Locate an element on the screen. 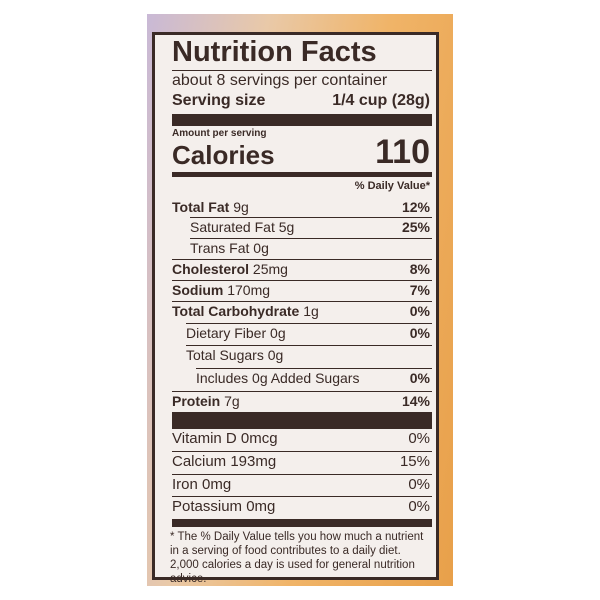 The width and height of the screenshot is (600, 600). vitamin-name: Potassium 0mg is located at coordinates (224, 506).